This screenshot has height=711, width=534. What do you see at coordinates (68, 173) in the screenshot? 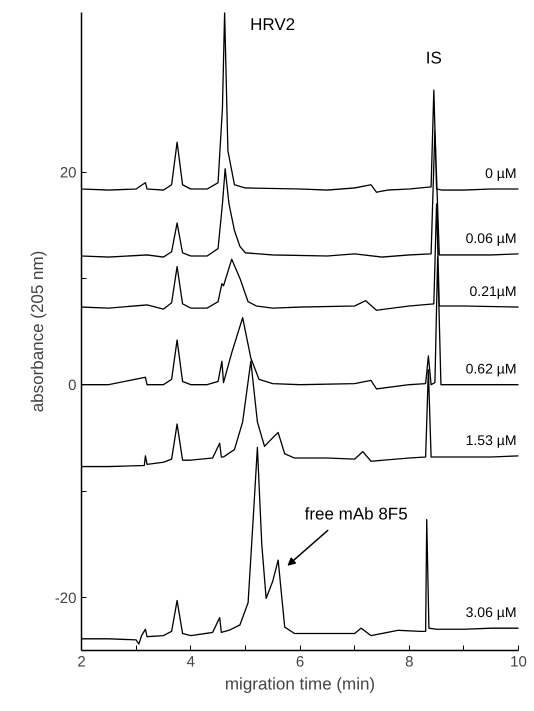
I see `y-tick-label: 20` at bounding box center [68, 173].